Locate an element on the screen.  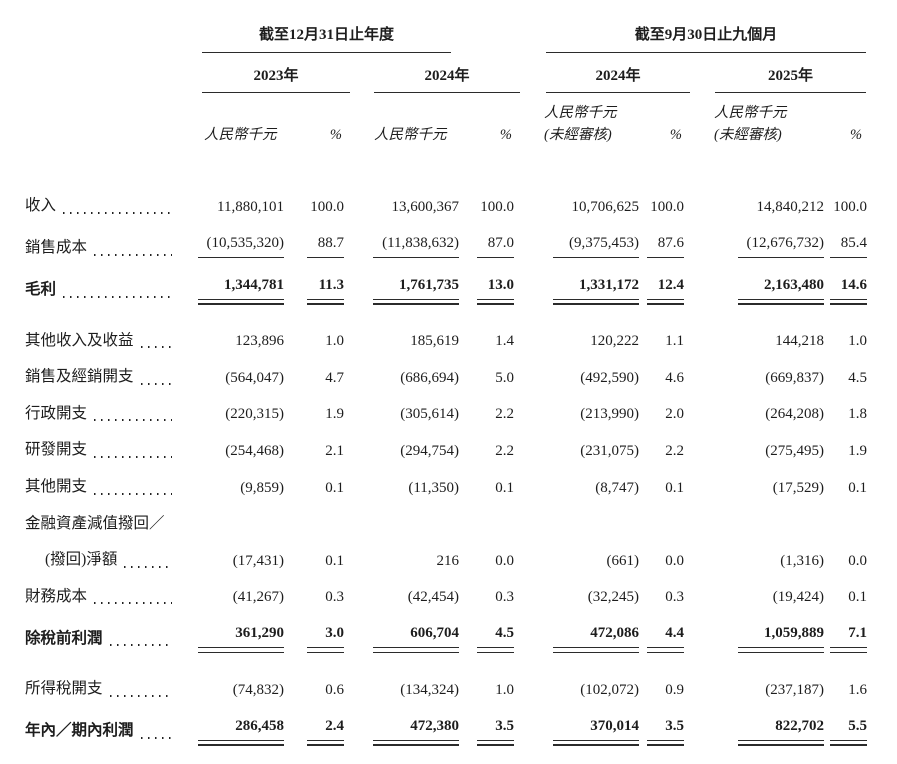
percent-value: 1.1 is located at coordinates (675, 341).